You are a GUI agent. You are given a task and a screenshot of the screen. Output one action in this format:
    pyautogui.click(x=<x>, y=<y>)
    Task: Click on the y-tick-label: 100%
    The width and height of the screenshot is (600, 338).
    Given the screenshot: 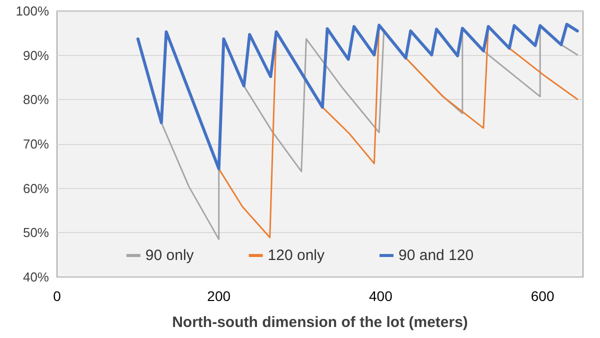 What is the action you would take?
    pyautogui.click(x=33, y=11)
    